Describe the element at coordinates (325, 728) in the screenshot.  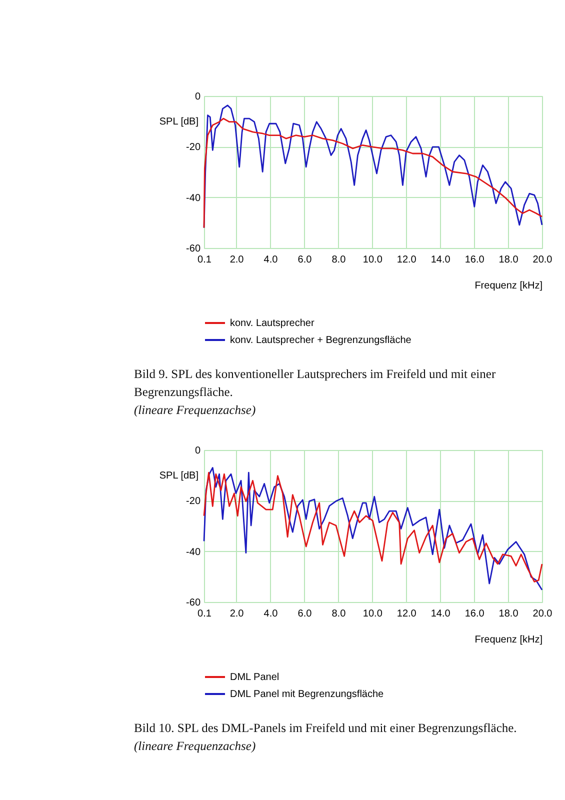
I see `text: Bild 10. SPL des DML-Panels im Freifeld und mit einer Begrenzungsfläche.` at that location.